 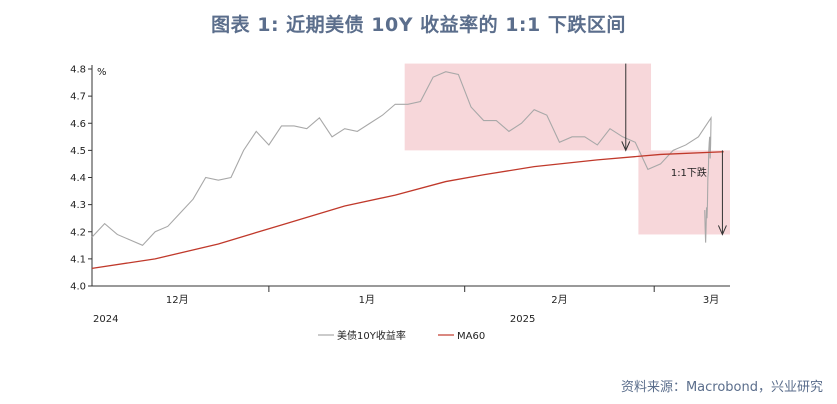 I want to click on y-tick-label: 4.8, so click(x=78, y=70).